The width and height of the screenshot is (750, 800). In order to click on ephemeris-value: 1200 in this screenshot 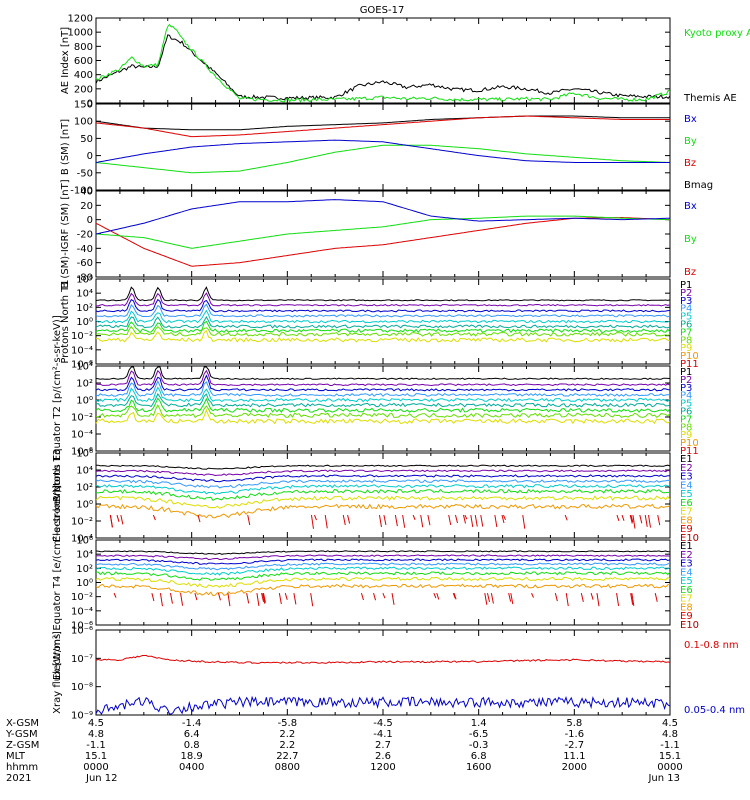, I will do `click(382, 767)`.